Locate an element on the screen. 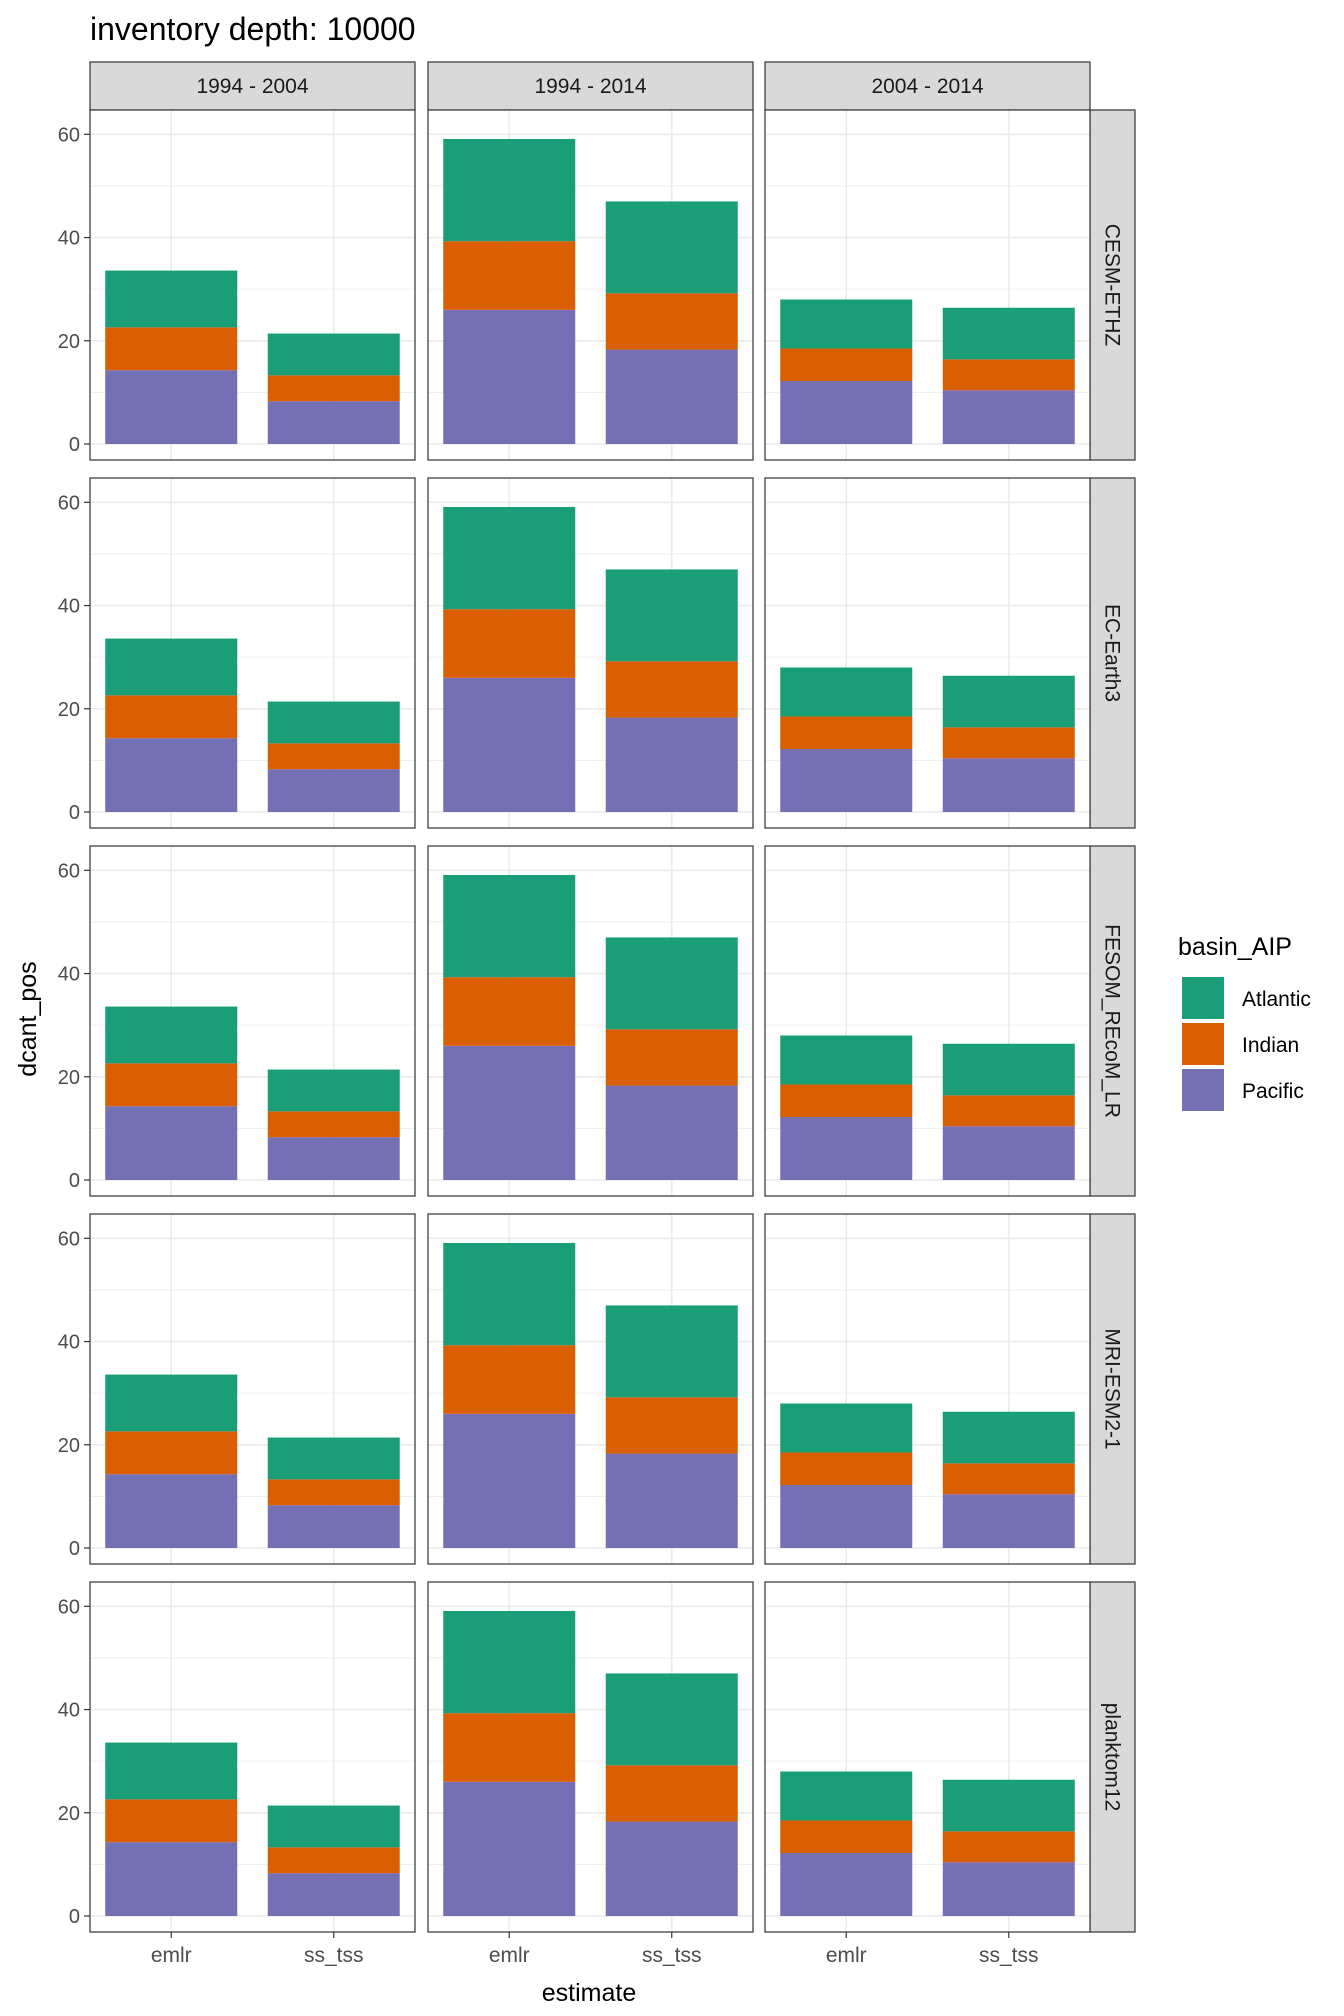  col-strip-label: 1994 - 2004 is located at coordinates (252, 86).